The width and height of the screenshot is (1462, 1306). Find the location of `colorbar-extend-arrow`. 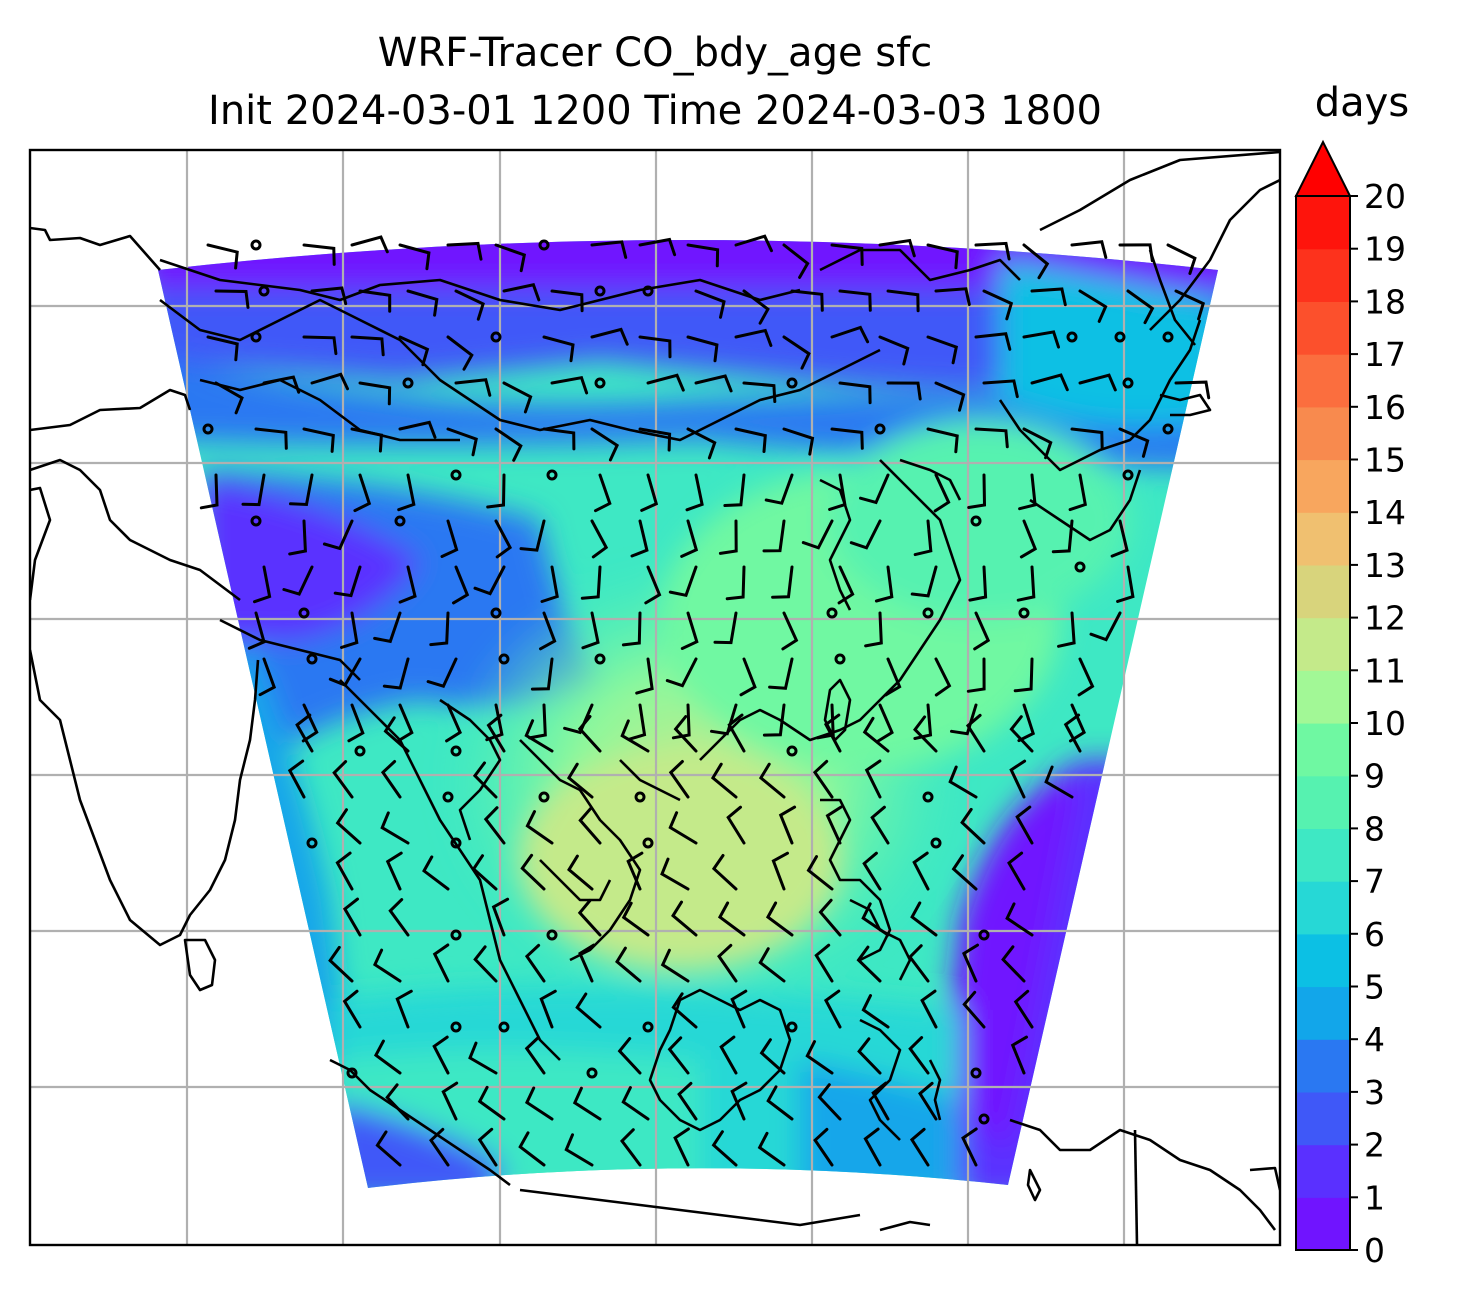

colorbar-extend-arrow is located at coordinates (1323, 168).